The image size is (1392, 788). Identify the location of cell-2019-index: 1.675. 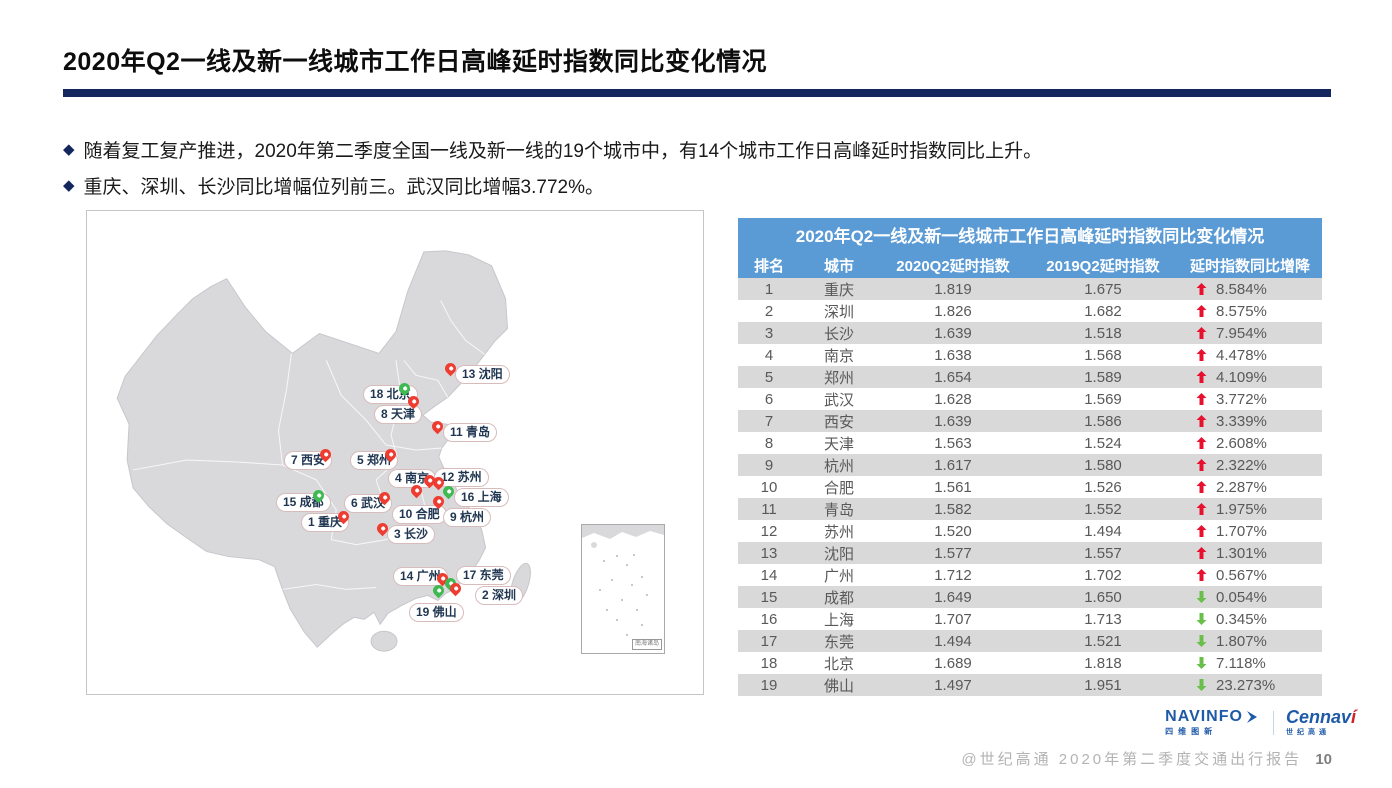
(1103, 289).